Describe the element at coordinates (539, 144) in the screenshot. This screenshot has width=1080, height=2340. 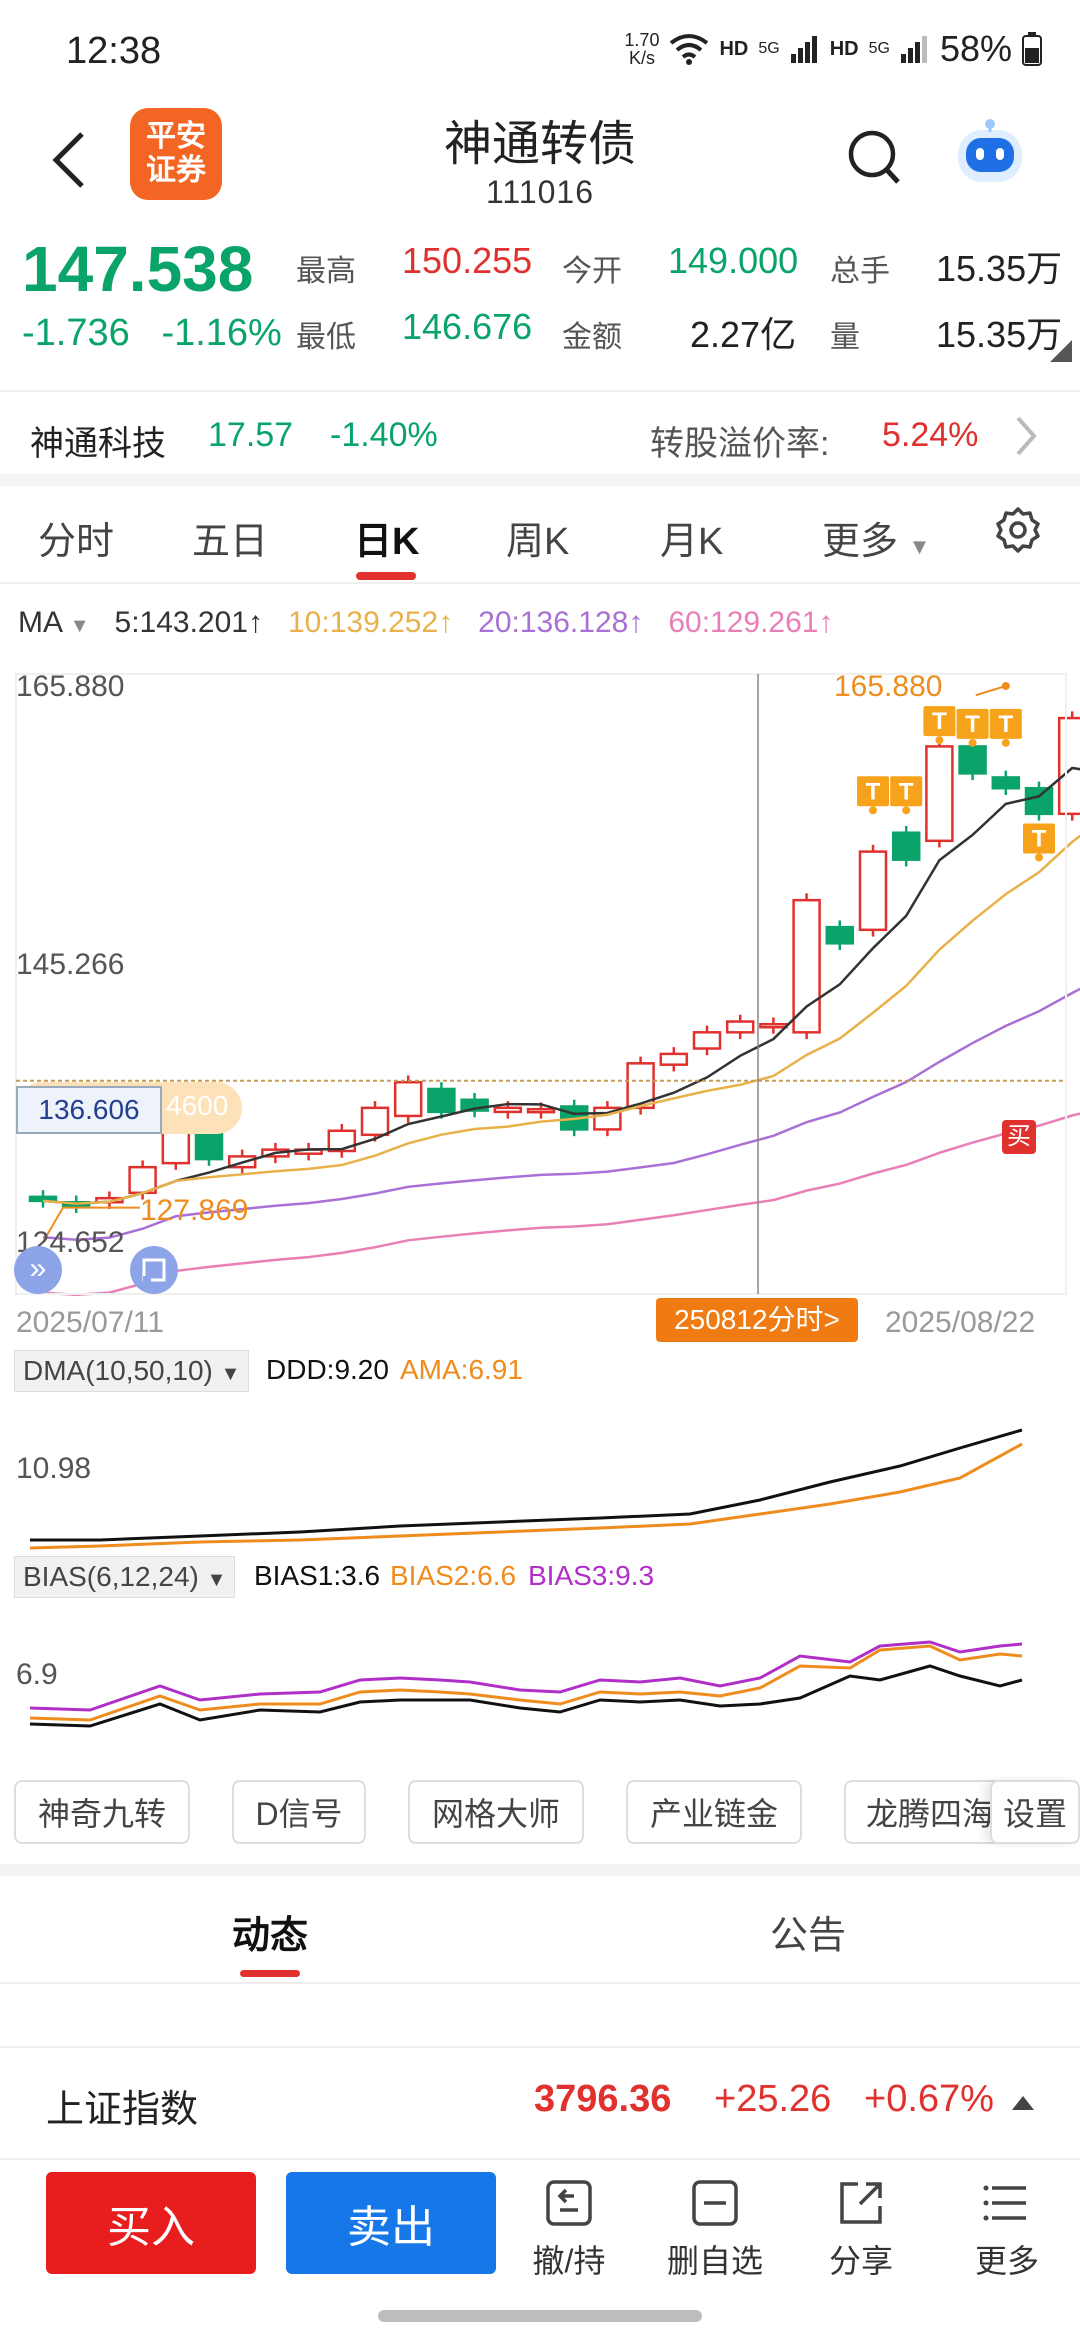
I see `page-title: 神通转债` at that location.